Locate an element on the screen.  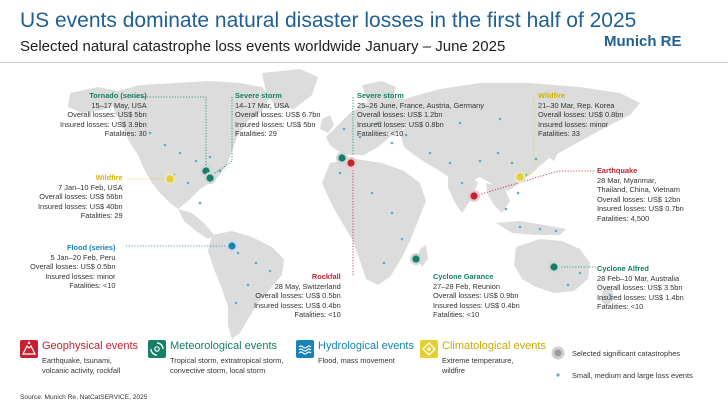
event-line: Thailand, China, Vietnam is located at coordinates (638, 190).